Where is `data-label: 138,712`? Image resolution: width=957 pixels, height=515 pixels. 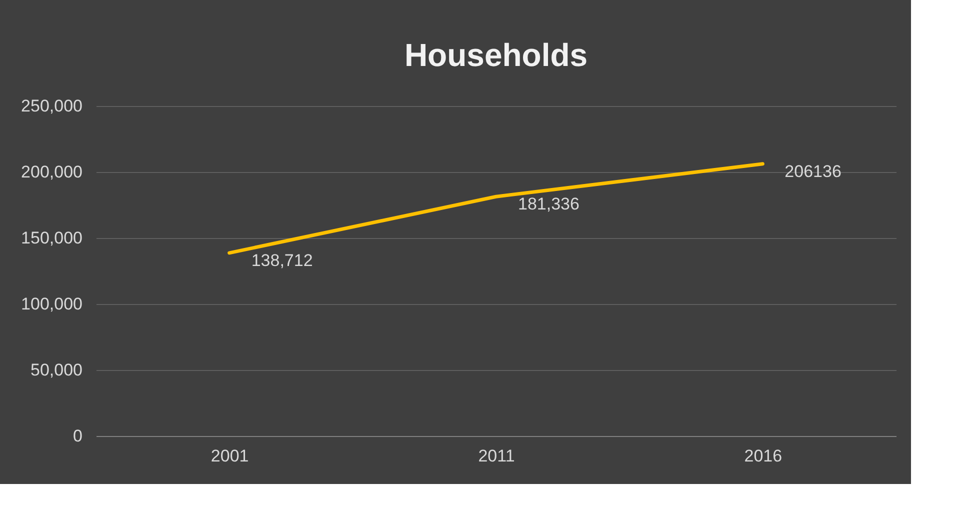
data-label: 138,712 is located at coordinates (282, 260).